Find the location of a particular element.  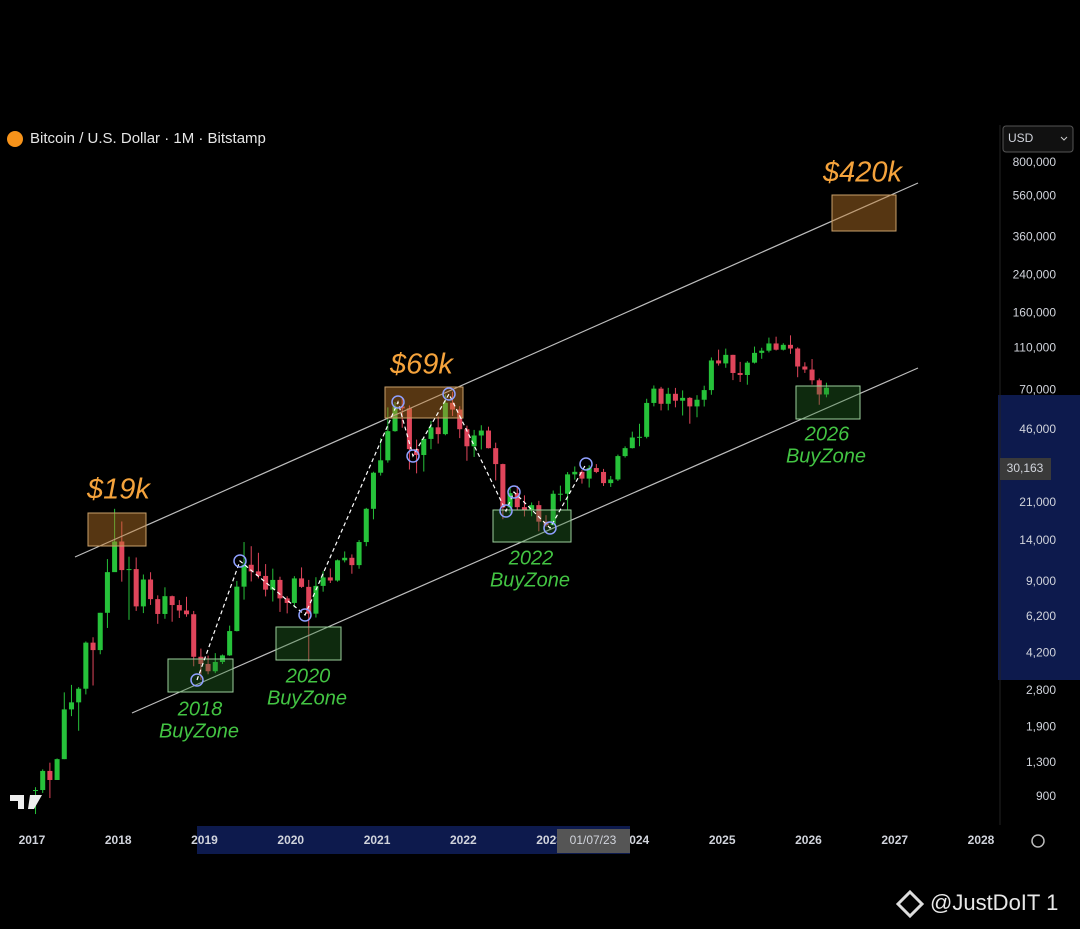

buy-zone-year: 2026 is located at coordinates (827, 434).